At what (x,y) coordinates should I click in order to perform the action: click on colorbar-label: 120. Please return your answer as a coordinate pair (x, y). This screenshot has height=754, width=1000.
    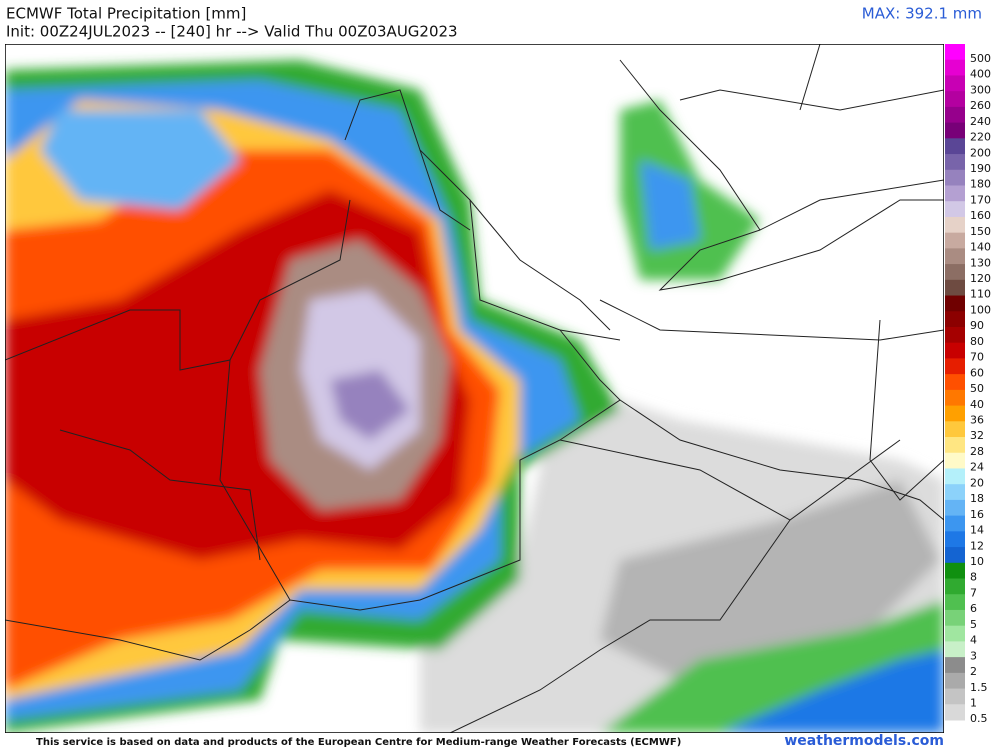
    Looking at the image, I should click on (980, 278).